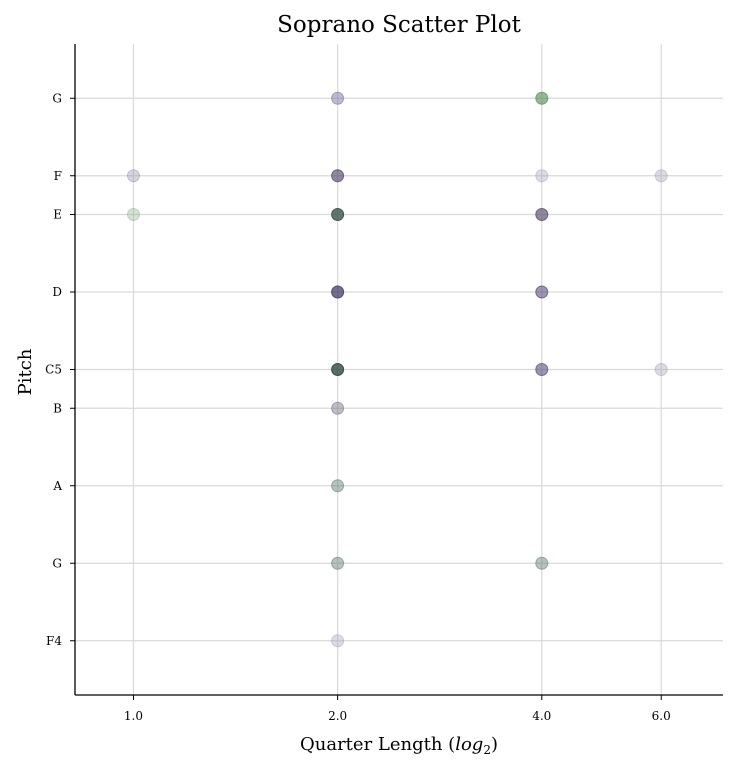  Describe the element at coordinates (58, 176) in the screenshot. I see `y-tick-label: F` at that location.